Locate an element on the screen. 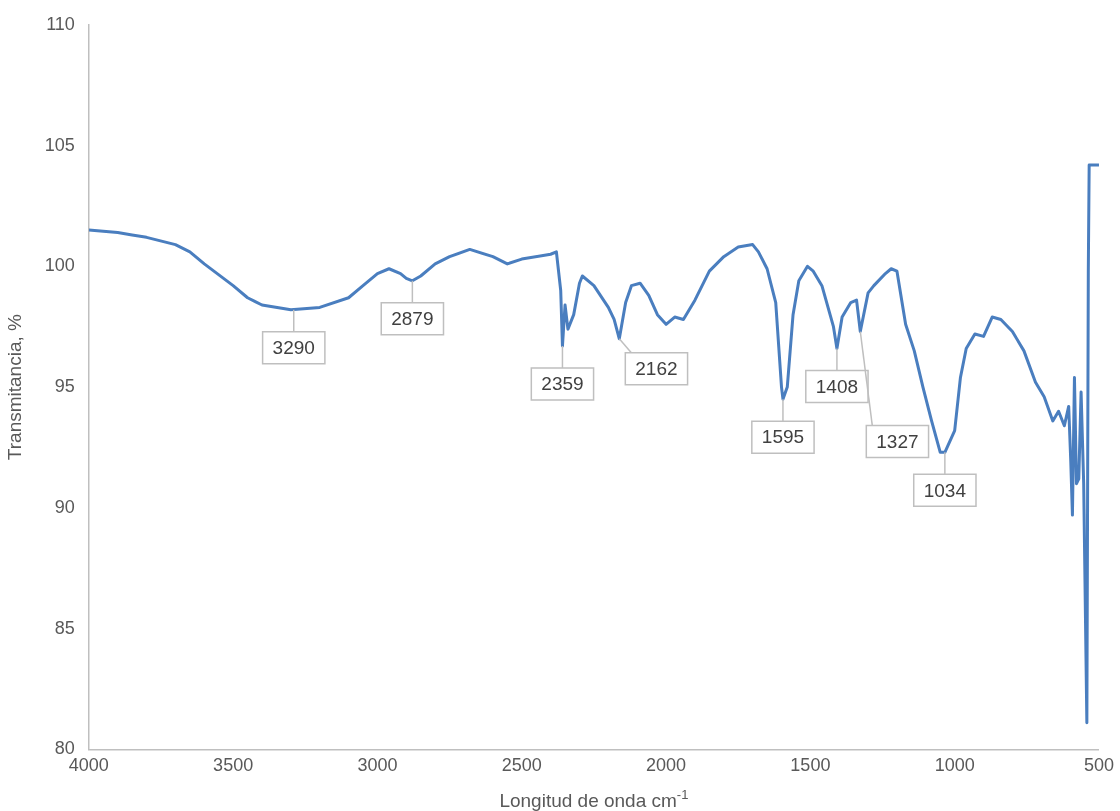 This screenshot has height=811, width=1120. annotation: 1327 is located at coordinates (897, 441).